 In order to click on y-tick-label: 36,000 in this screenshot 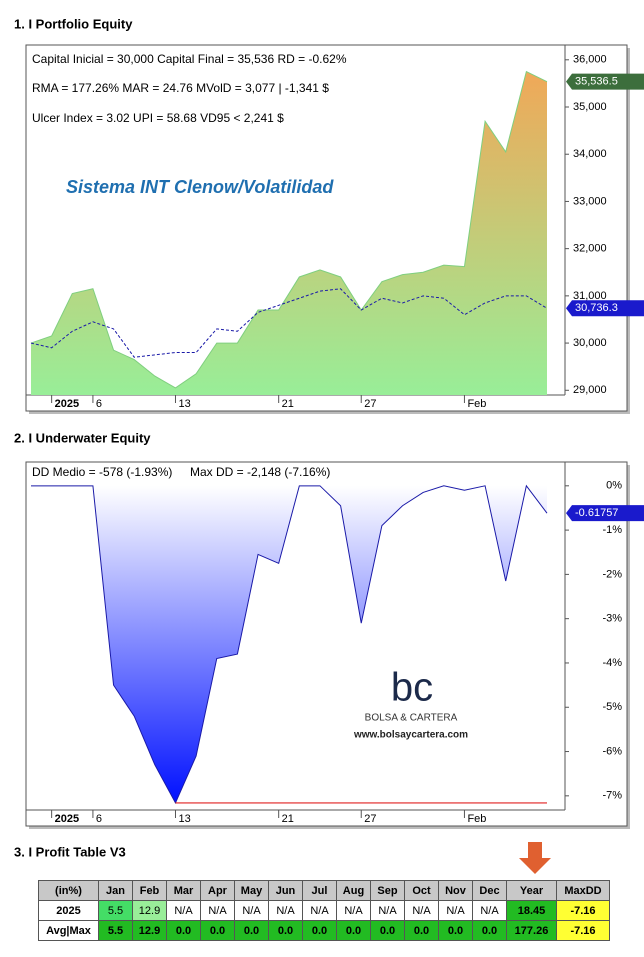, I will do `click(590, 60)`.